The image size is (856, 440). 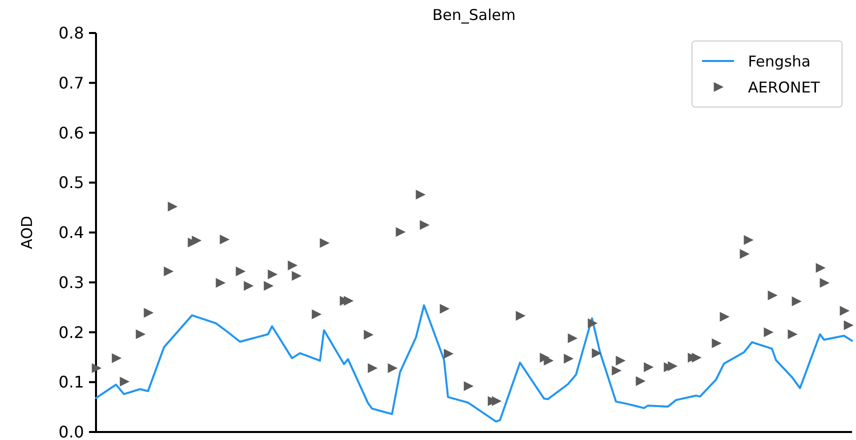 What do you see at coordinates (71, 132) in the screenshot?
I see `y-tick-label: 0.6` at bounding box center [71, 132].